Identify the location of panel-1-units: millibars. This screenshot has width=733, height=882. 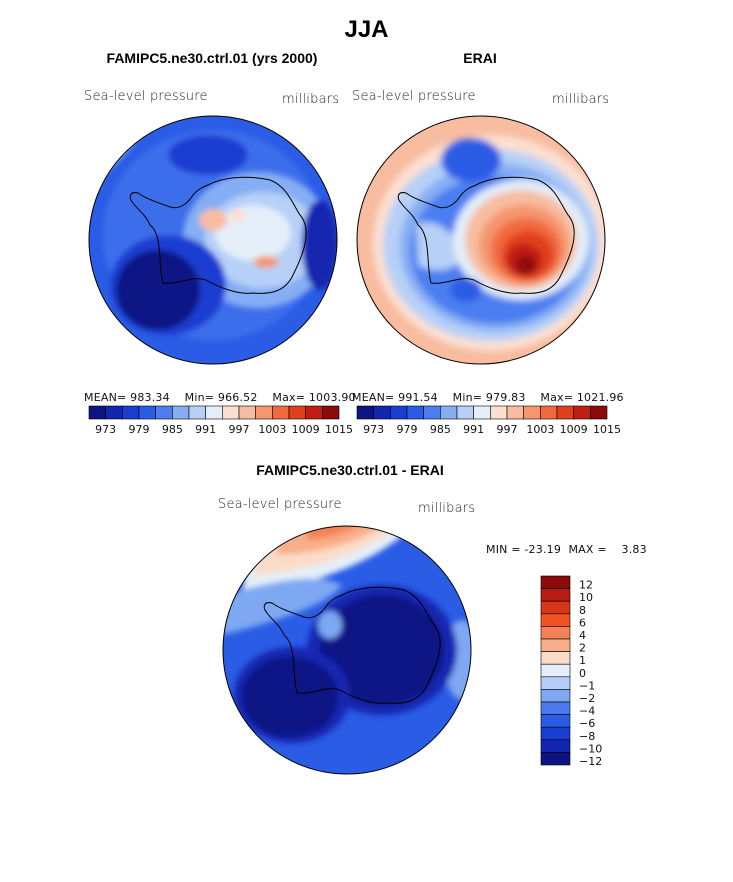
(311, 99).